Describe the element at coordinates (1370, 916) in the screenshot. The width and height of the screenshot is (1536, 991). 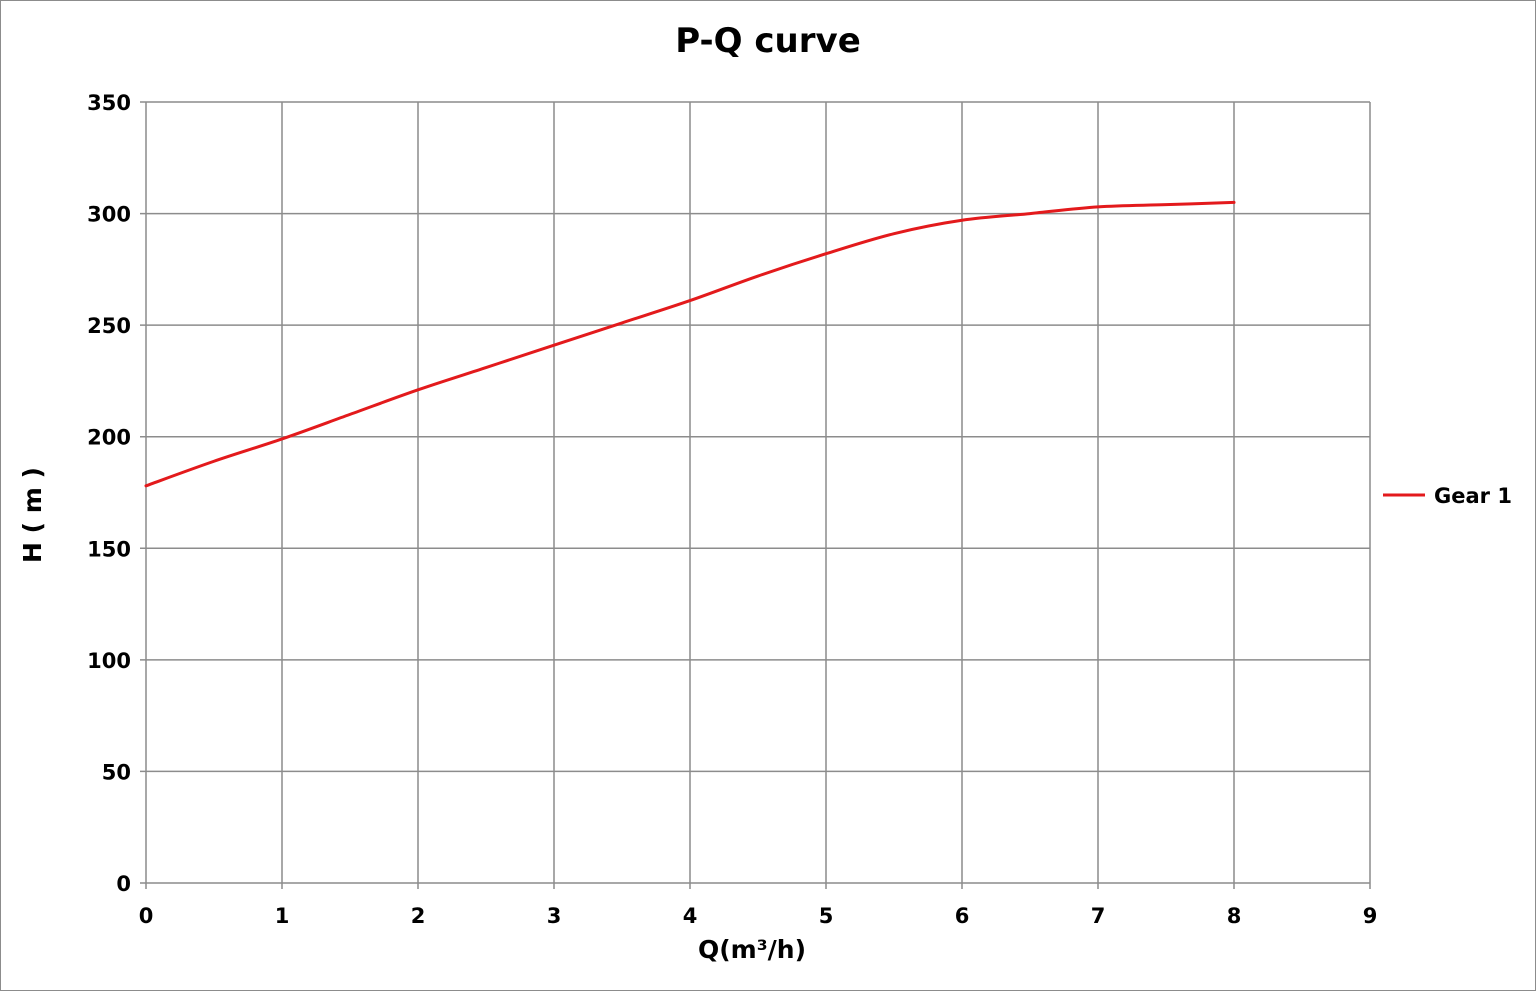
I see `x-tick-label: 9` at that location.